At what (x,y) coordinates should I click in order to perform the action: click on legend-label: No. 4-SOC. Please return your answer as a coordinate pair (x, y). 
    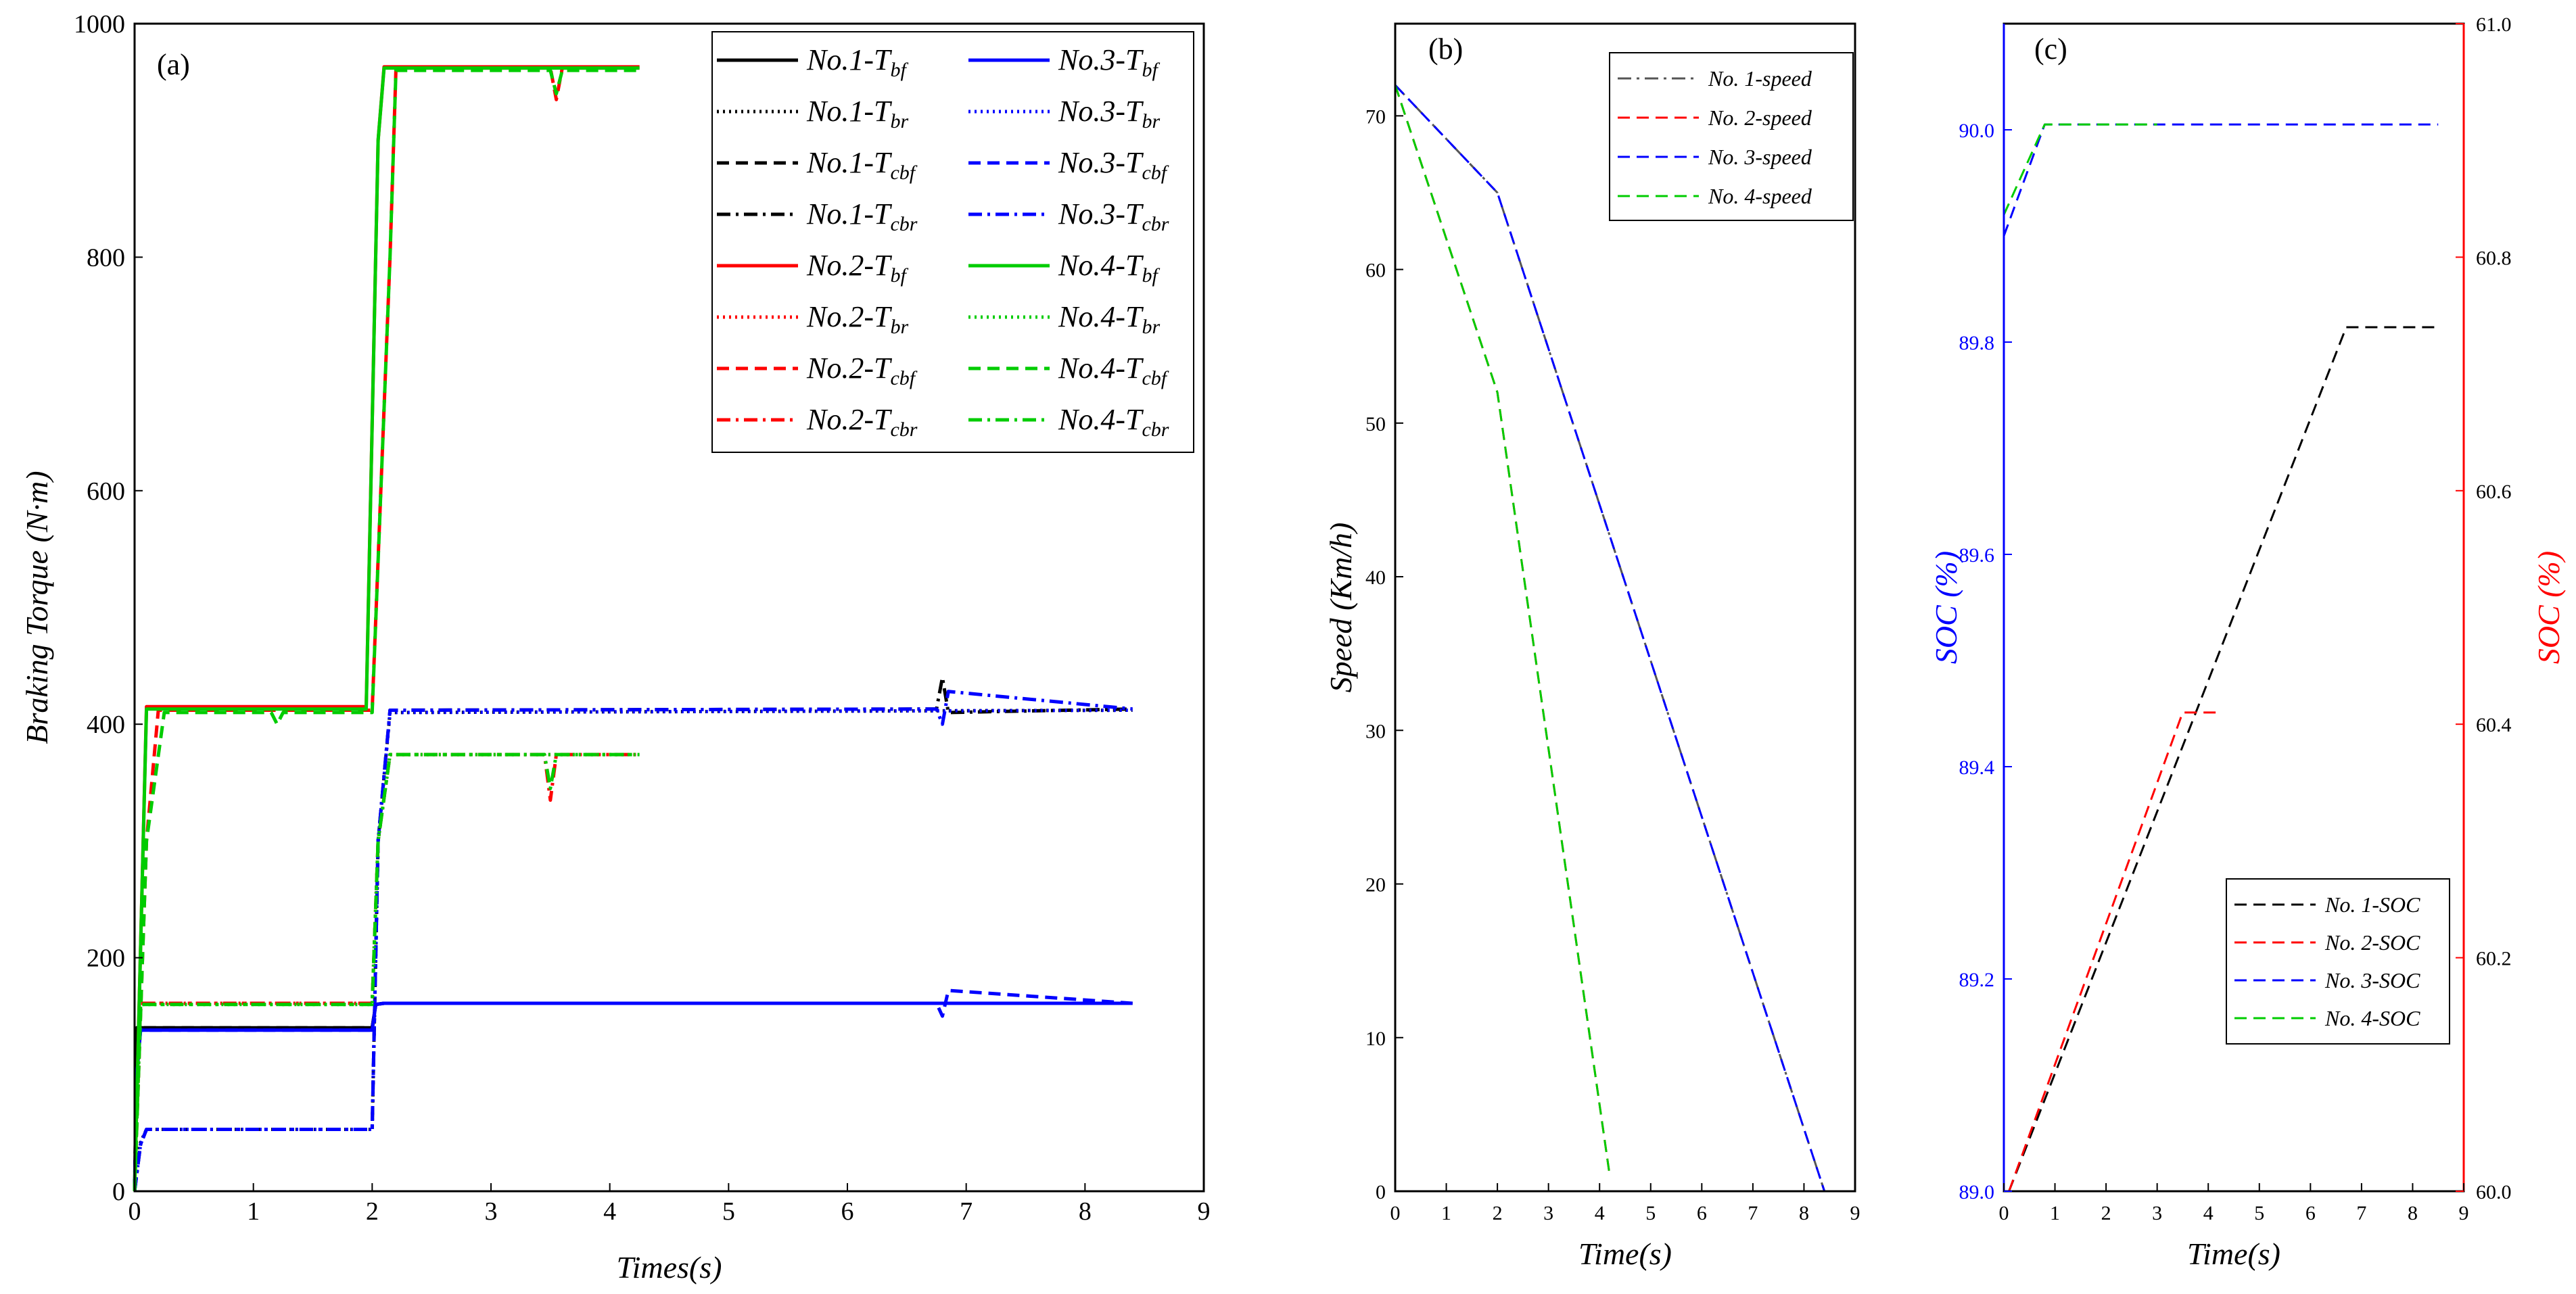
    Looking at the image, I should click on (2372, 1018).